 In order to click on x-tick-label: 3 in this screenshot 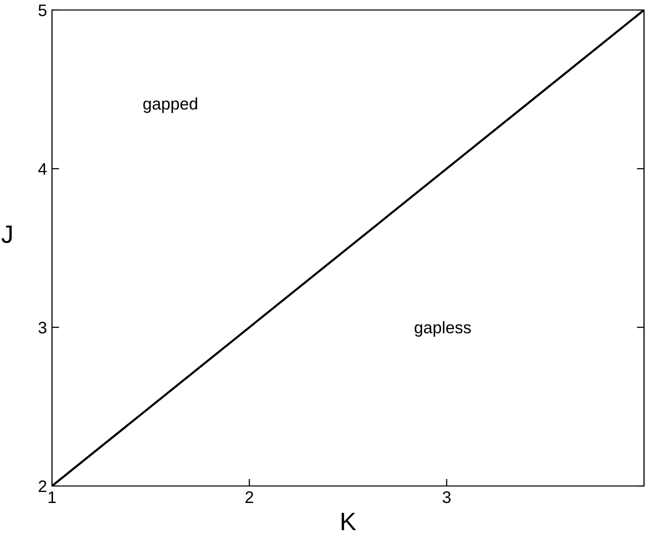, I will do `click(446, 497)`.